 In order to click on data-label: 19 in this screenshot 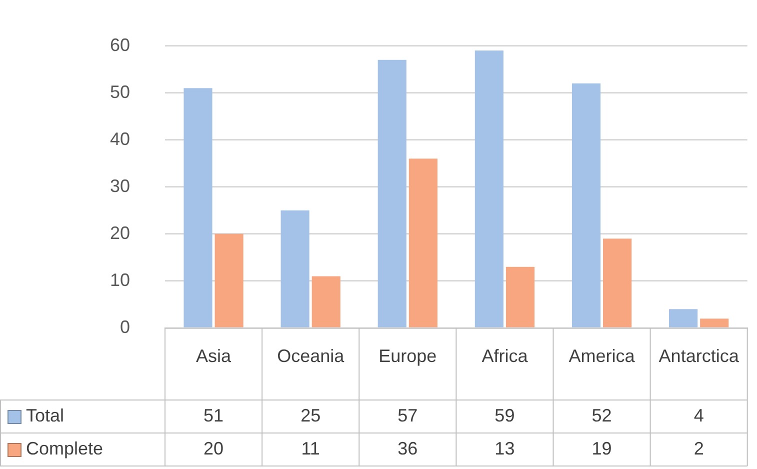, I will do `click(602, 448)`.